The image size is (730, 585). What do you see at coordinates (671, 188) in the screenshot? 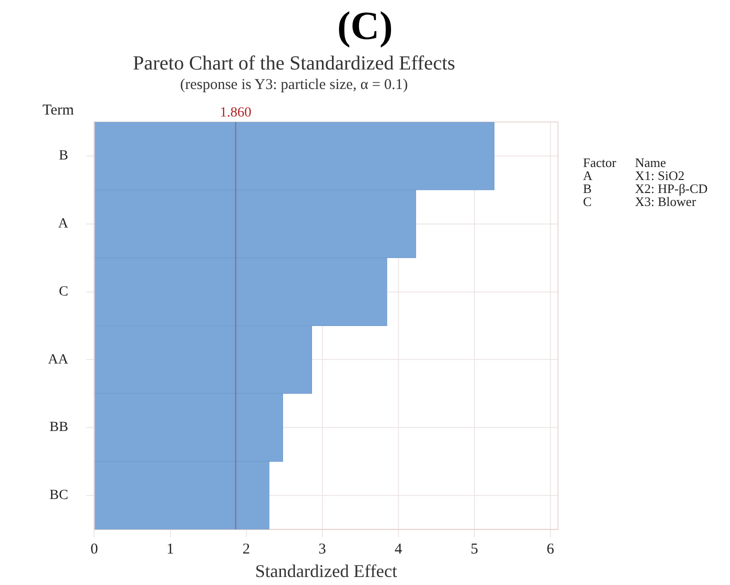
I see `text: X2: HP-β-CD` at bounding box center [671, 188].